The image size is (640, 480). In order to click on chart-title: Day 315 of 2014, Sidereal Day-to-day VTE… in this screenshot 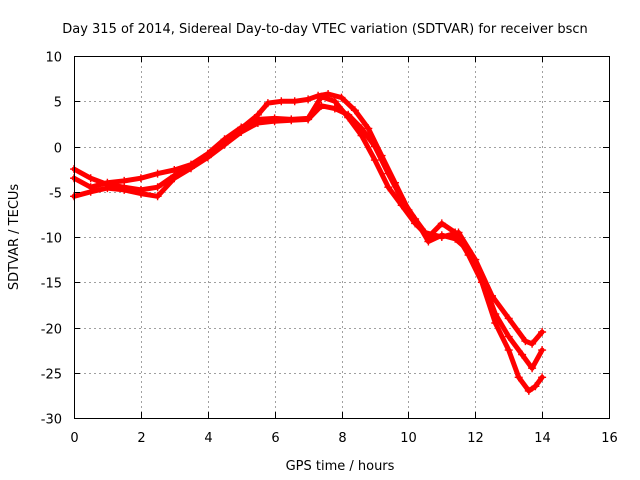, I will do `click(325, 29)`.